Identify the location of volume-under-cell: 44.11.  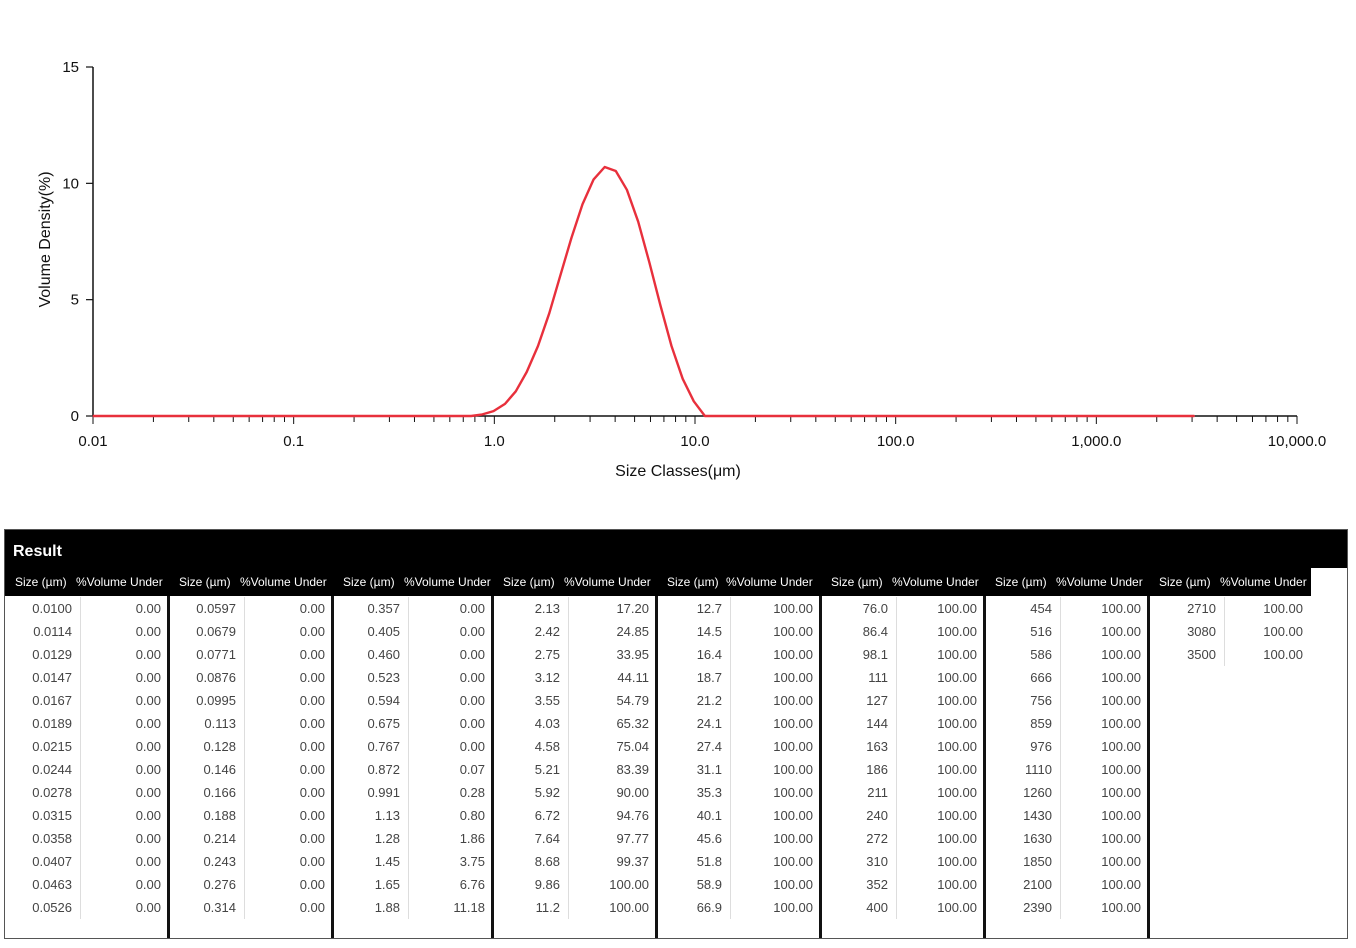
(633, 677).